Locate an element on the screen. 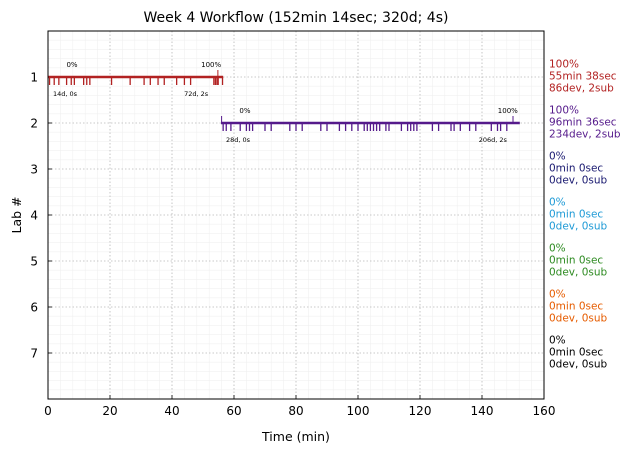  x-tick-label: 120 is located at coordinates (420, 411).